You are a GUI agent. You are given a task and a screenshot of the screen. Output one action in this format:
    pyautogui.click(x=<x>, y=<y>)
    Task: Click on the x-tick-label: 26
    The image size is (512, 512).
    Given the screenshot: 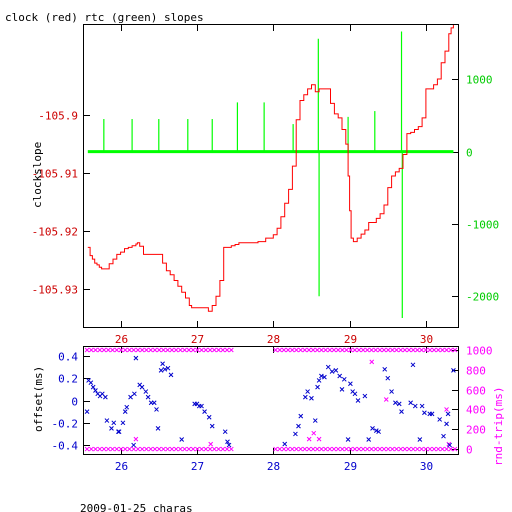 What is the action you would take?
    pyautogui.click(x=121, y=466)
    